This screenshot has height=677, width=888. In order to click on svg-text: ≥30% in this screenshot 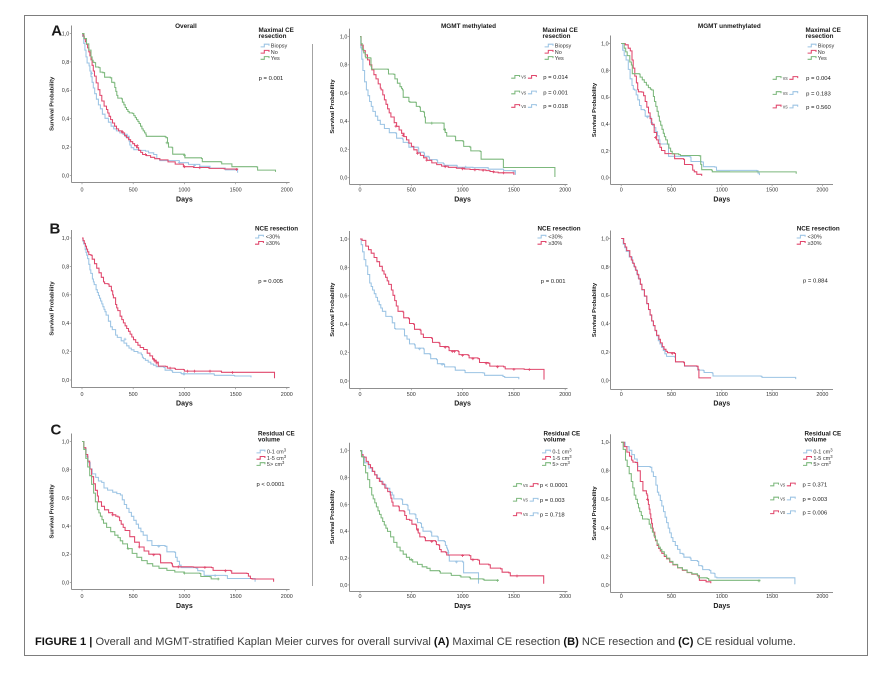, I will do `click(815, 244)`.